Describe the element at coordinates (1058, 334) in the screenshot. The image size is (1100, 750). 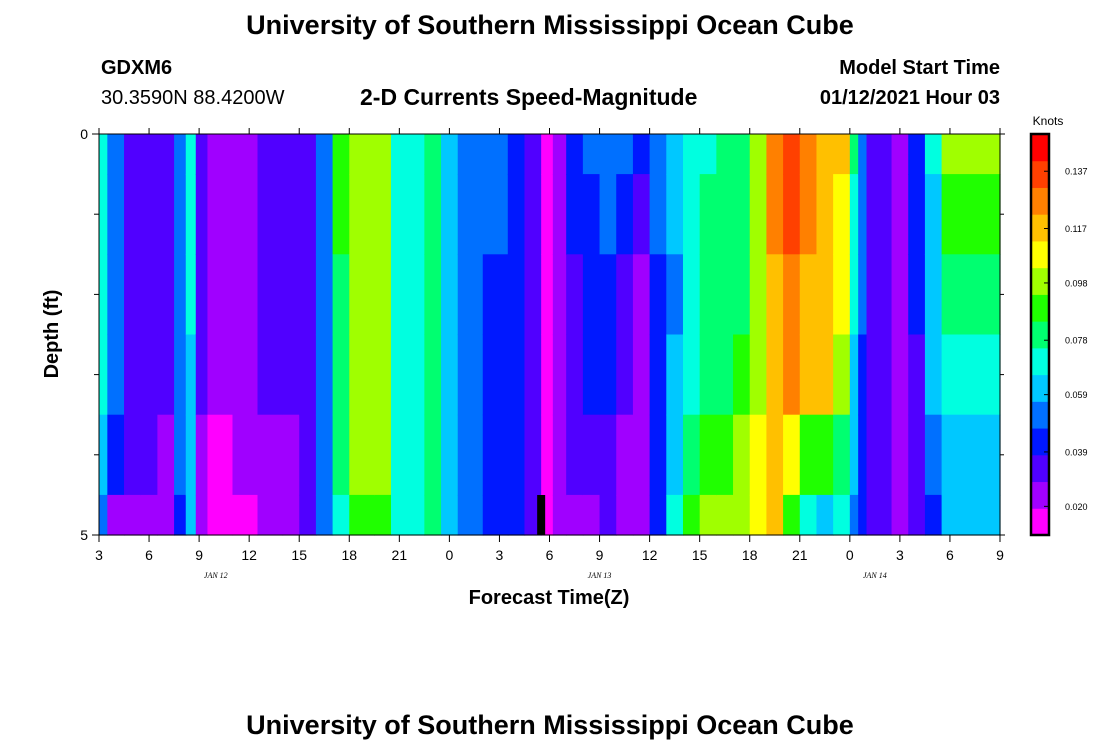
I see `colorbar: 0.137 0.117 0.098 0.078 0.059 0.039 0.020` at that location.